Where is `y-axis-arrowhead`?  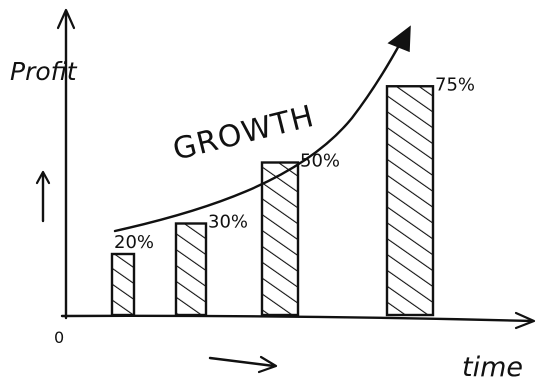 y-axis-arrowhead is located at coordinates (66, 19).